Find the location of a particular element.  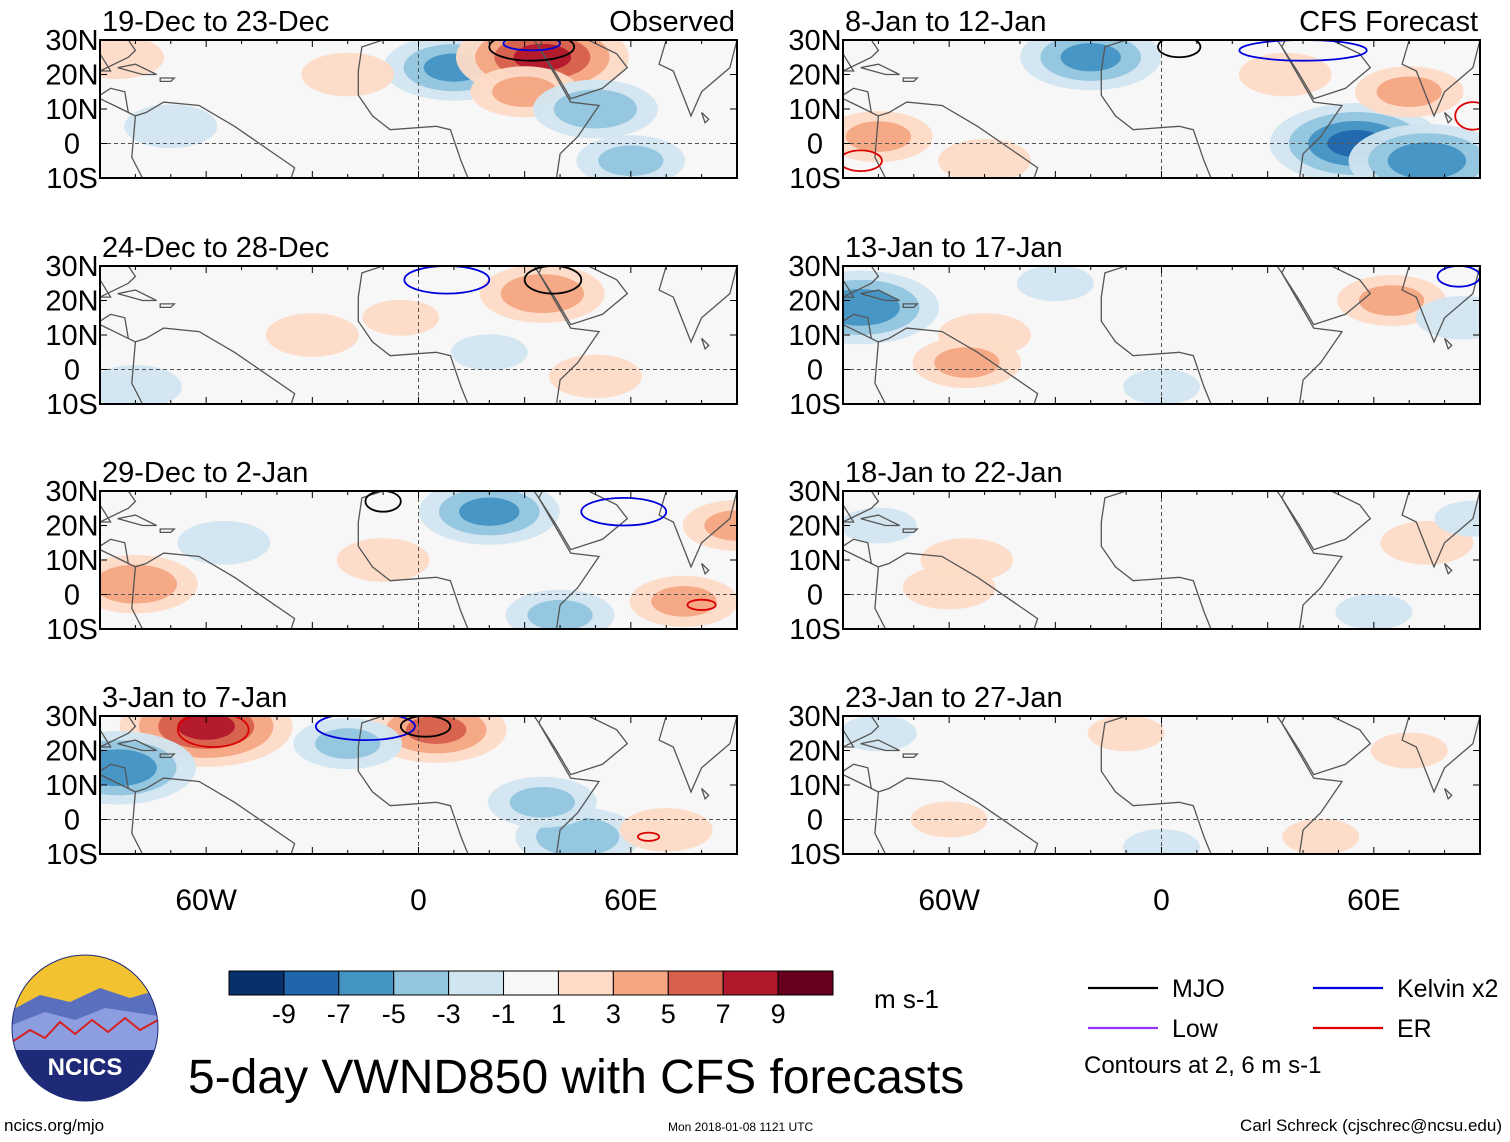

colorbar: -9 -7 -5 -3 -1 1 3 5 7 9 is located at coordinates (531, 999).